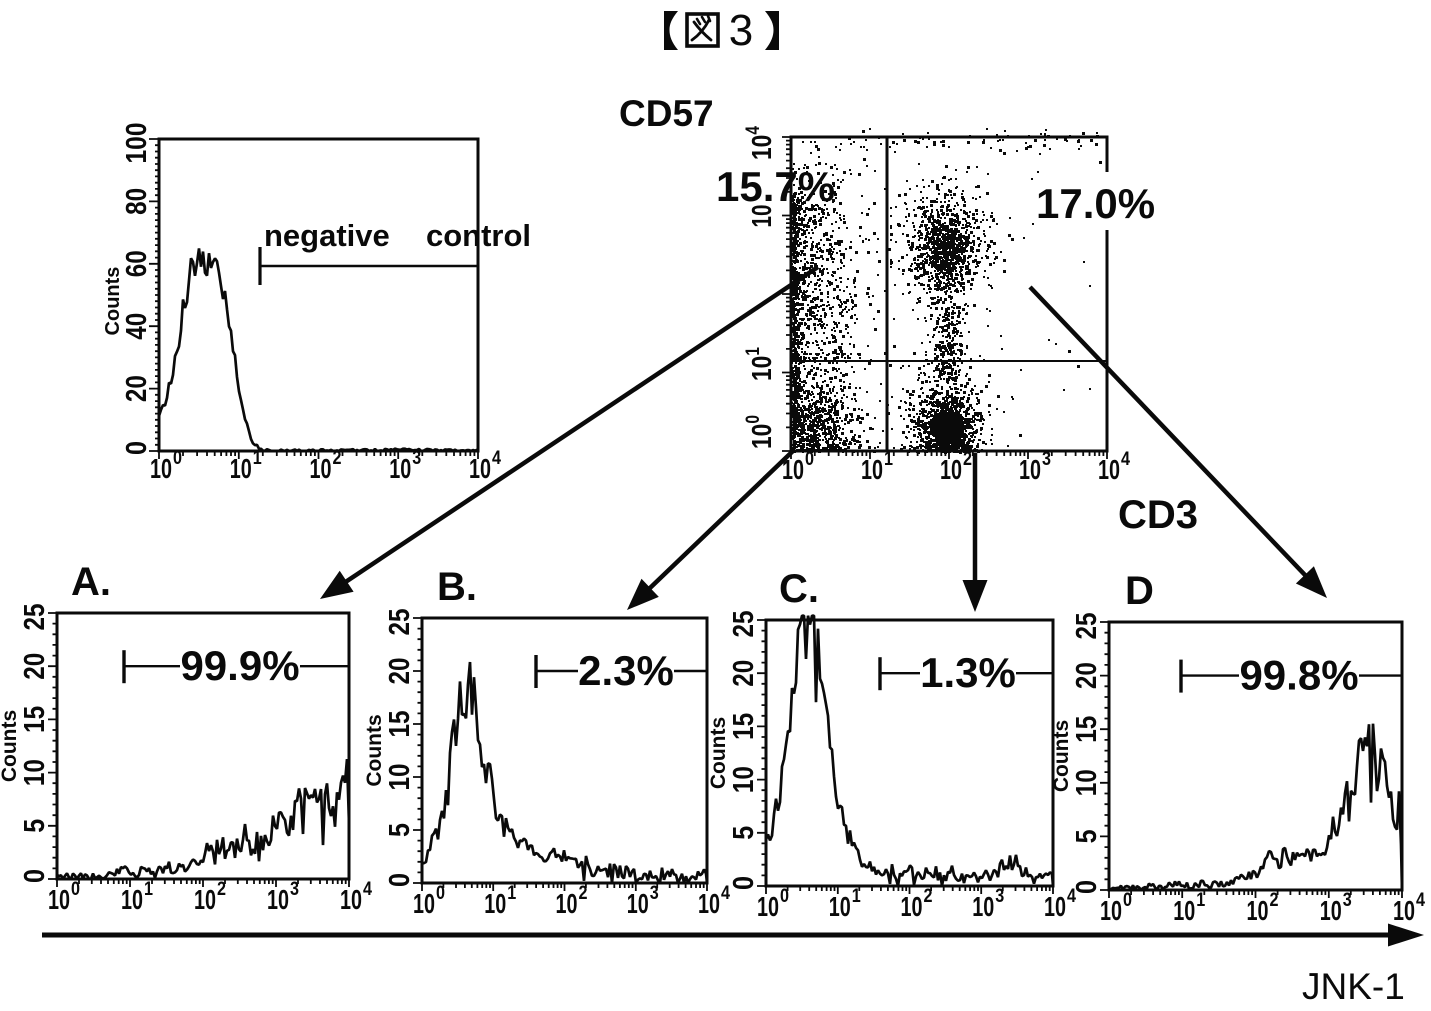 This screenshot has height=1011, width=1431. I want to click on svg-text: 2.3%, so click(626, 670).